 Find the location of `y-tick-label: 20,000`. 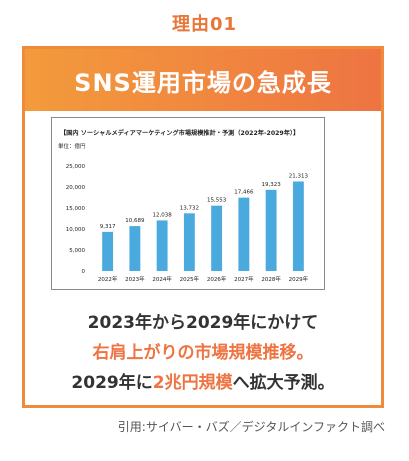

y-tick-label: 20,000 is located at coordinates (76, 188).